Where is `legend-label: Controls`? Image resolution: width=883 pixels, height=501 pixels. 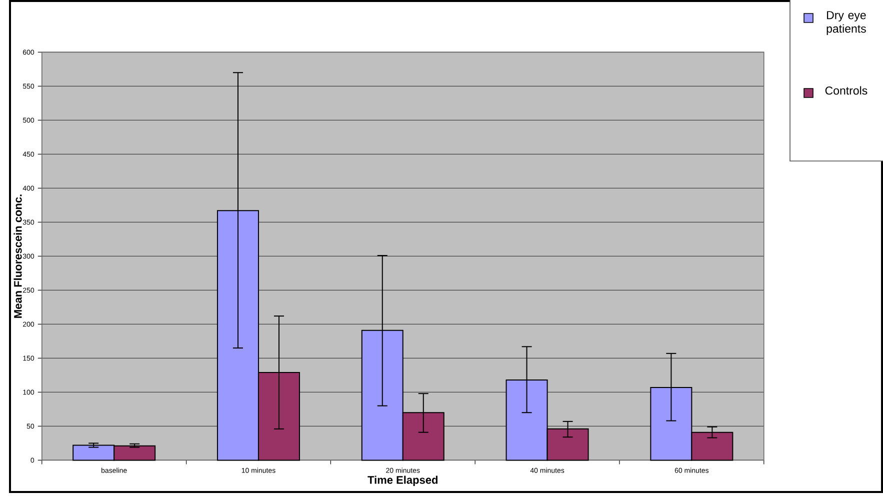
legend-label: Controls is located at coordinates (846, 90).